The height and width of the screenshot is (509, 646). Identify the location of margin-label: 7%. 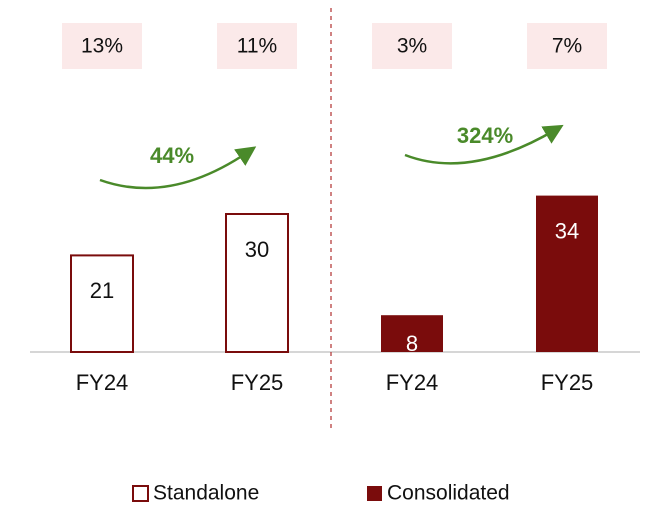
(567, 46).